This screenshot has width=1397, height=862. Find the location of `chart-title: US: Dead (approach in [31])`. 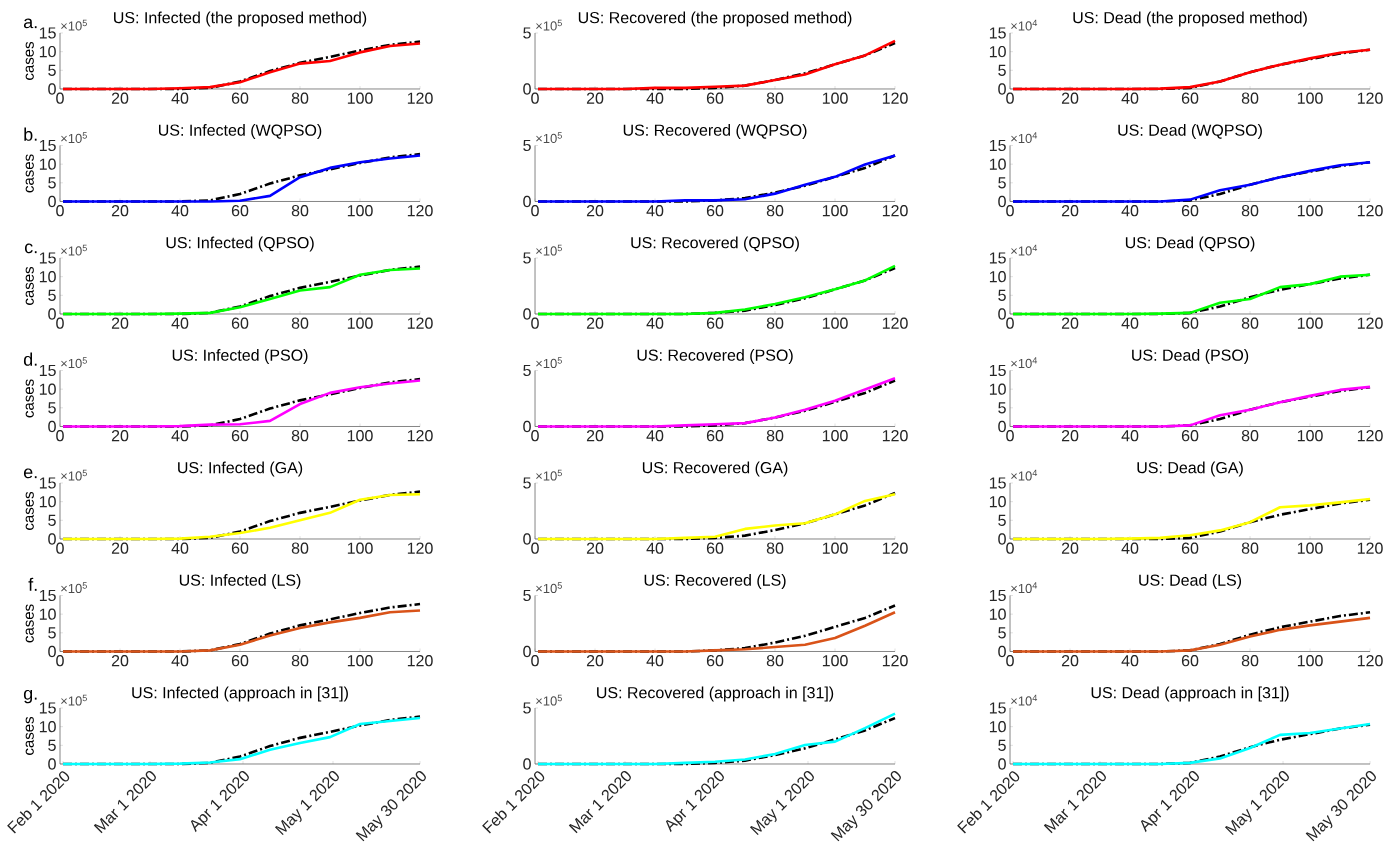

chart-title: US: Dead (approach in [31]) is located at coordinates (1190, 694).